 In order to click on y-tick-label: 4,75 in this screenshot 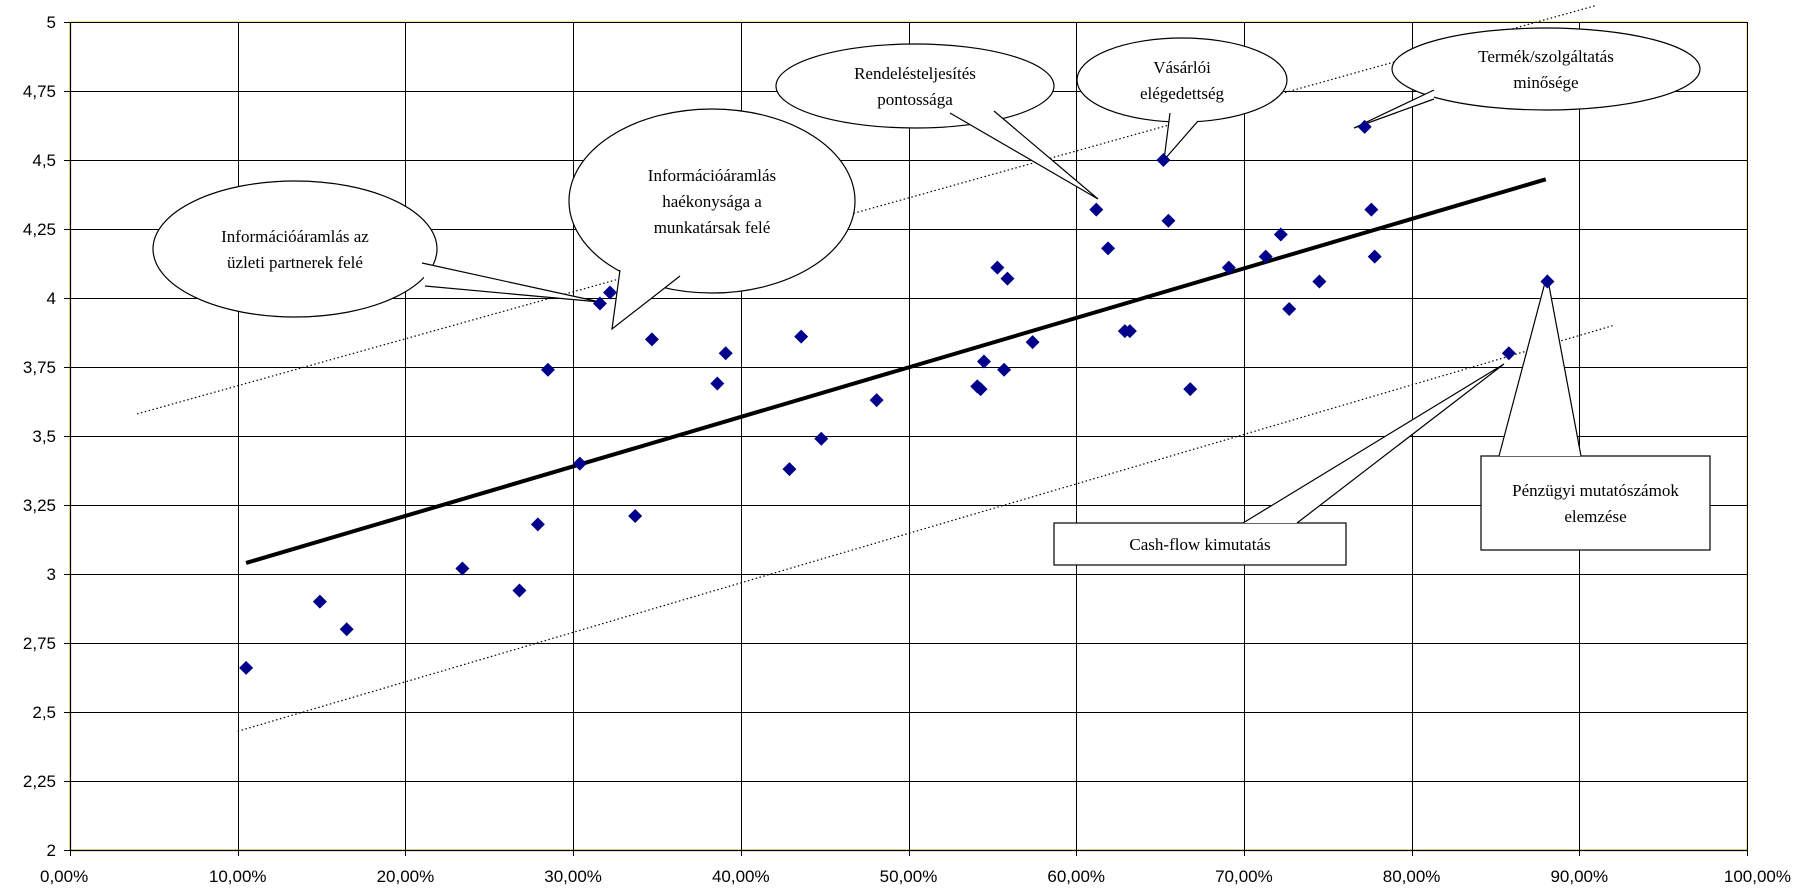, I will do `click(39, 91)`.